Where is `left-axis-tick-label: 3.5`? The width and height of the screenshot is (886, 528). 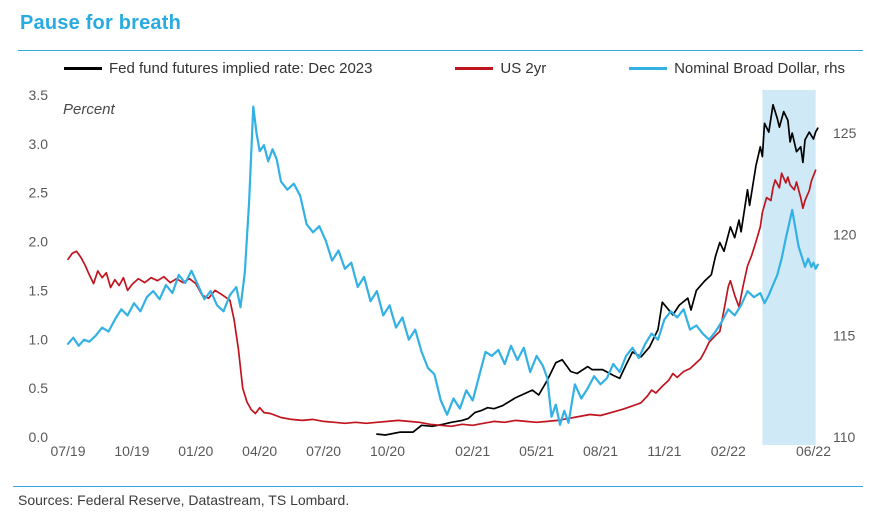 left-axis-tick-label: 3.5 is located at coordinates (39, 95).